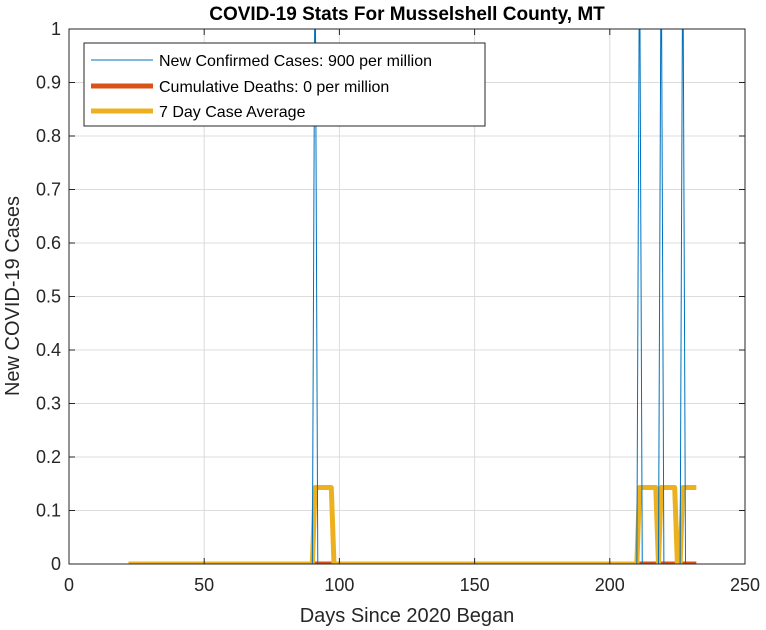  I want to click on y-axis-label: New COVID-19 Cases, so click(13, 296).